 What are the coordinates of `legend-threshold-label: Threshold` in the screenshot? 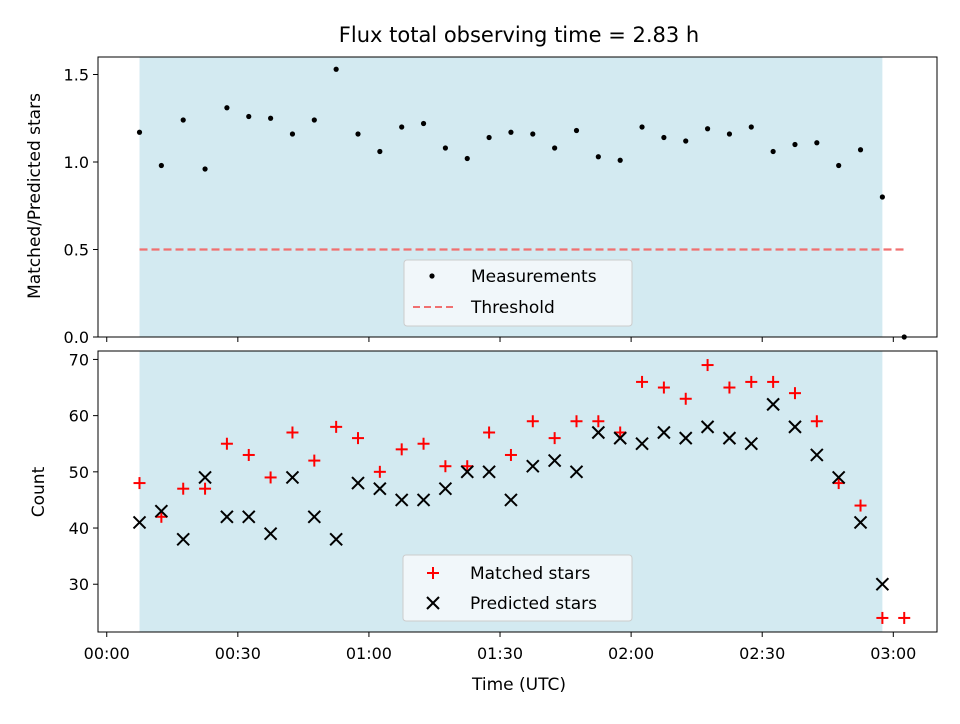 It's located at (512, 308).